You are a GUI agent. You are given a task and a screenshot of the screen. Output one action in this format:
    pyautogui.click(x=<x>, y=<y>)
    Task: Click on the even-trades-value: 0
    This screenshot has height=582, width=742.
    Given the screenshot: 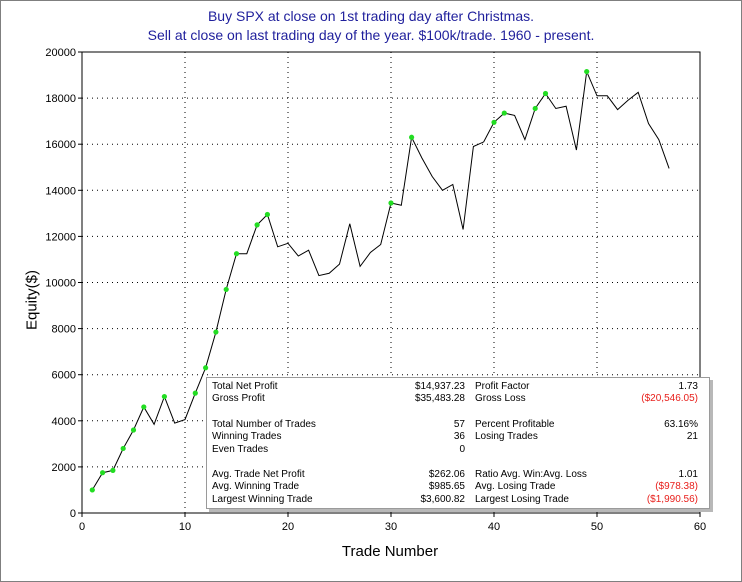 What is the action you would take?
    pyautogui.click(x=462, y=449)
    